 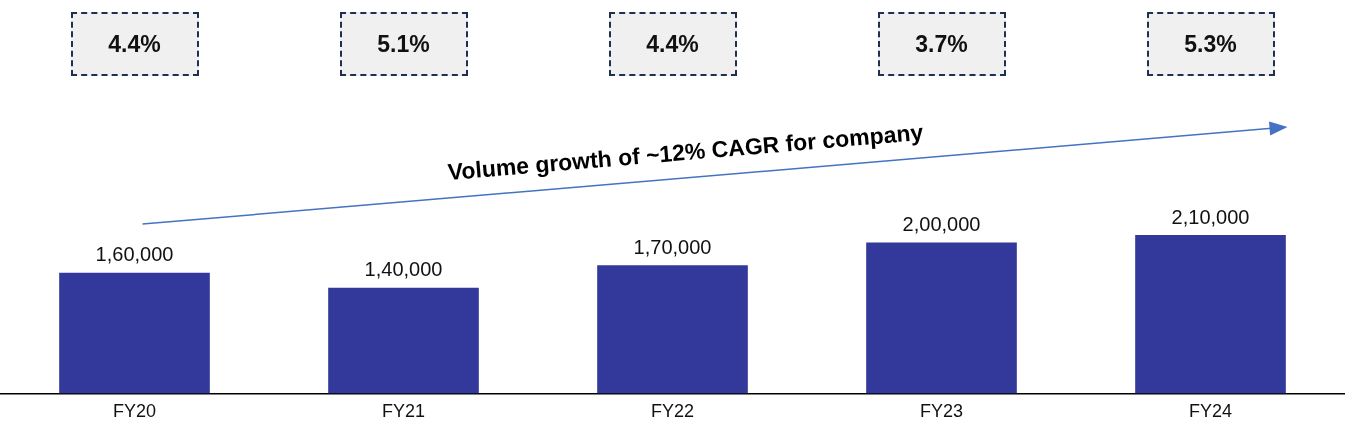 What do you see at coordinates (403, 269) in the screenshot?
I see `data-label: 1,40,000` at bounding box center [403, 269].